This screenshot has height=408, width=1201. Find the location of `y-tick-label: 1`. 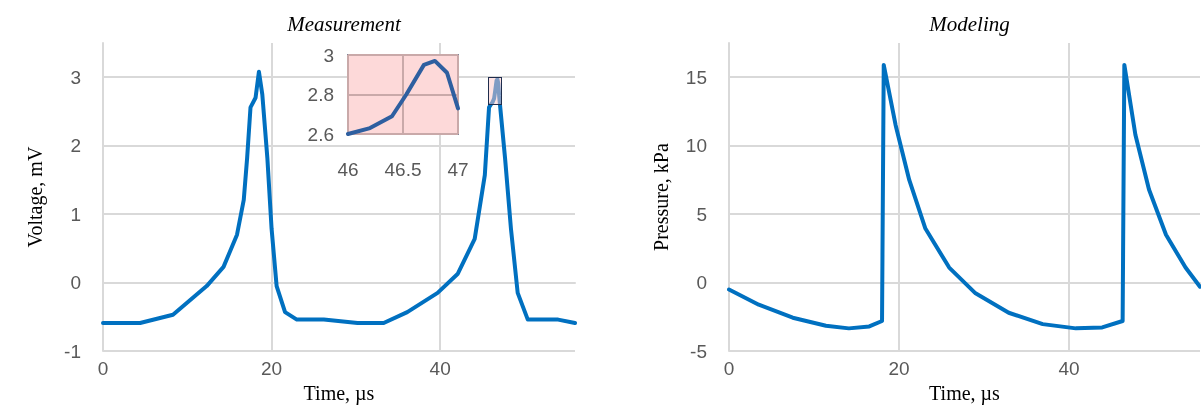

y-tick-label: 1 is located at coordinates (75, 214).